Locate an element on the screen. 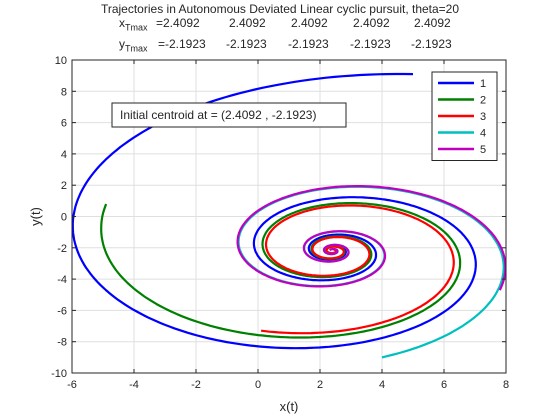 The image size is (560, 420). y-tick-label: -2 is located at coordinates (62, 249).